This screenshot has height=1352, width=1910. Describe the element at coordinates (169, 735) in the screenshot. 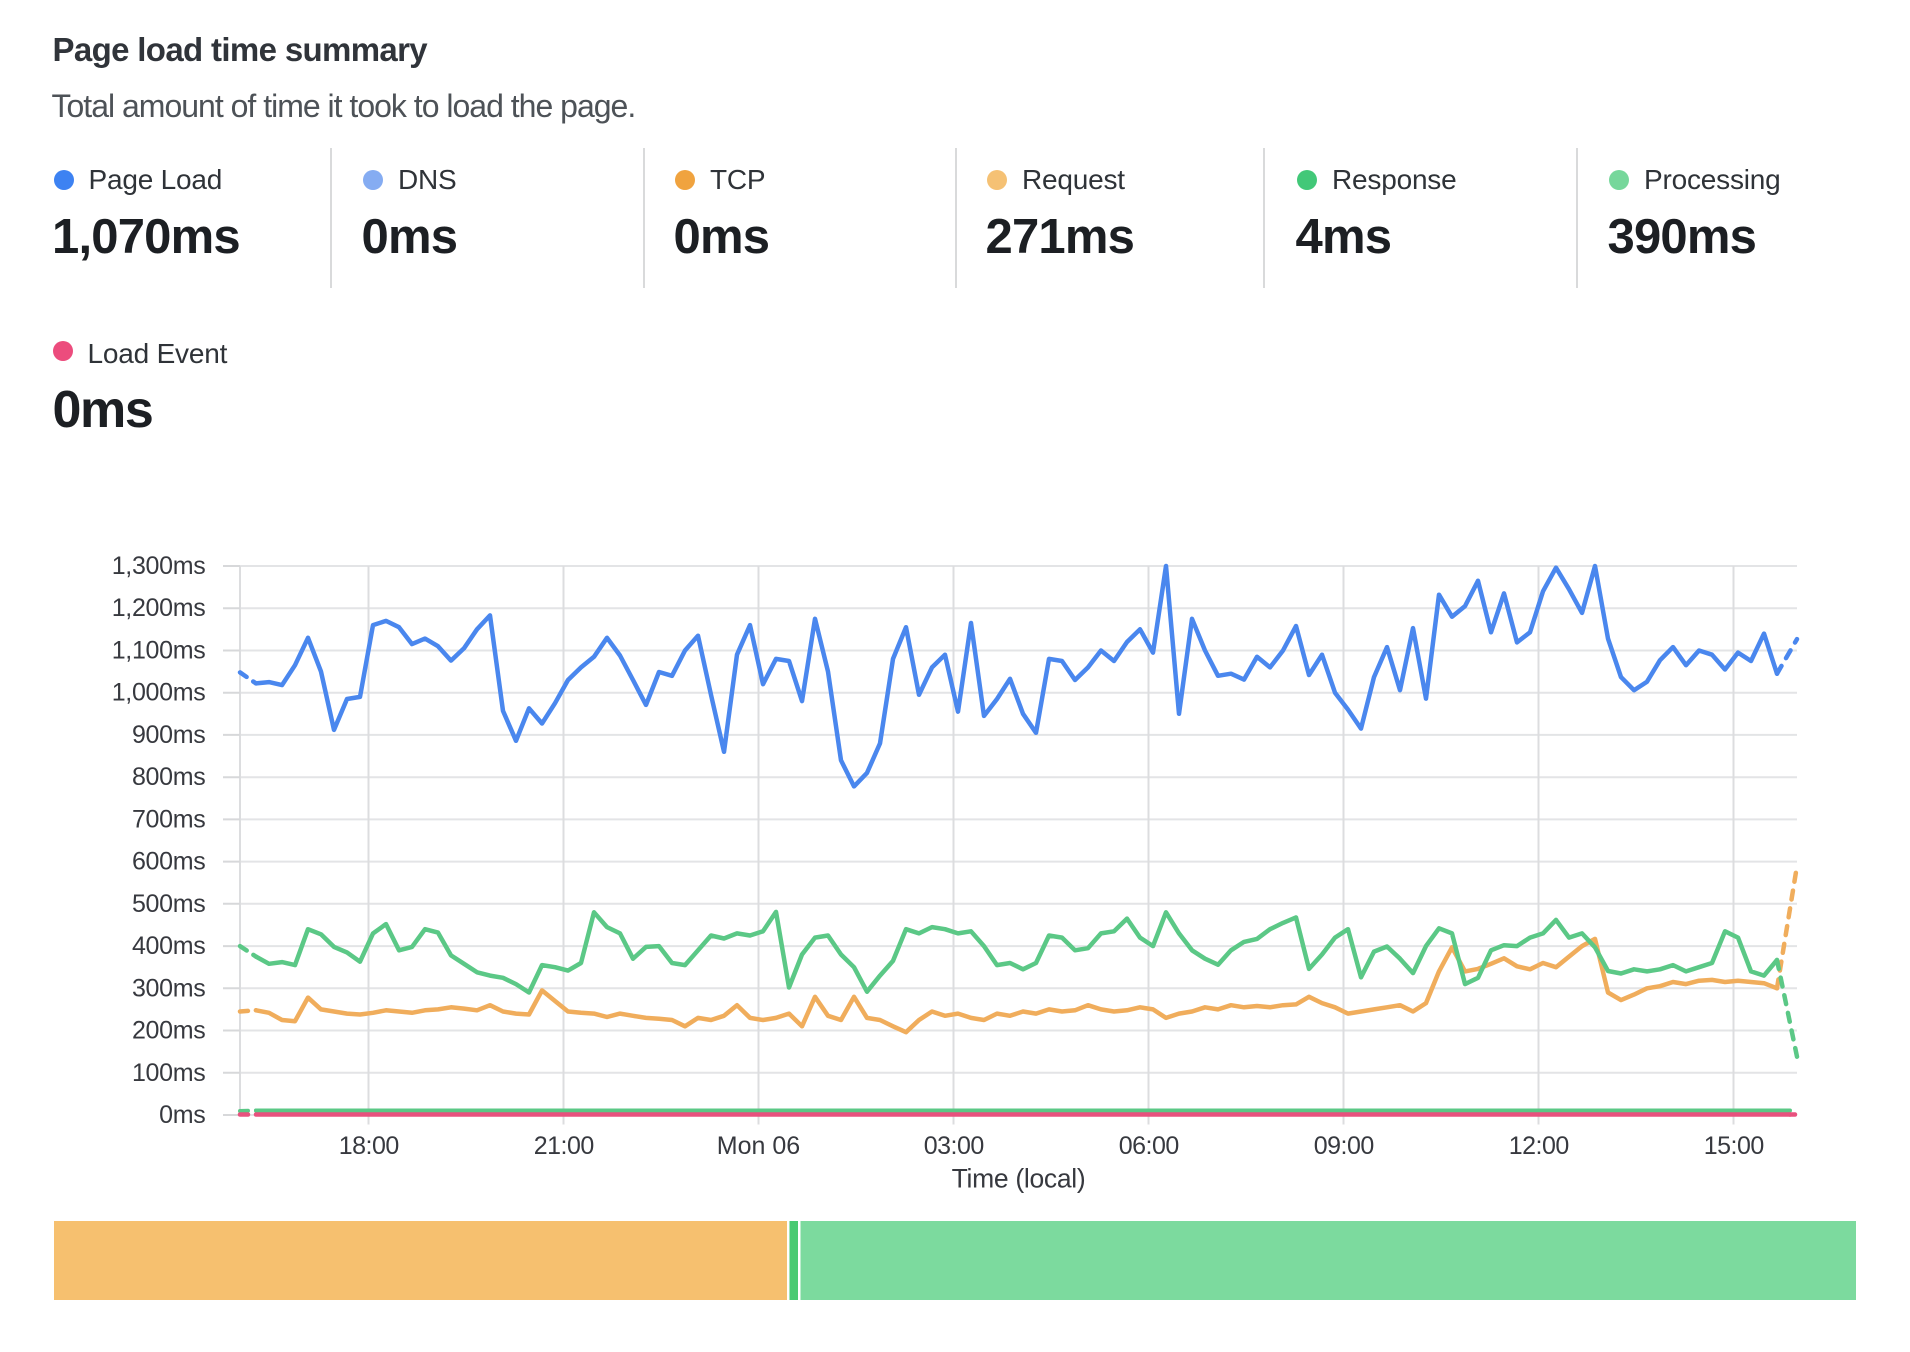

I see `svg-text: 900ms` at that location.